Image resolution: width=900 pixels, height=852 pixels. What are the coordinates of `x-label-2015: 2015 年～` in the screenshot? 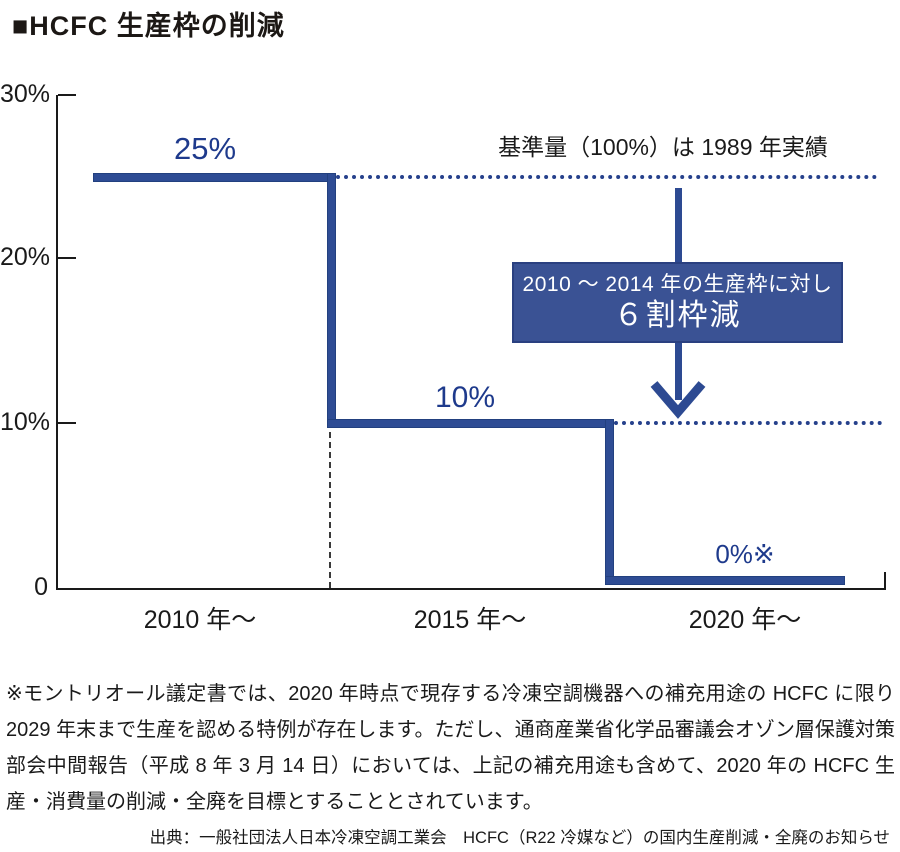 It's located at (470, 620).